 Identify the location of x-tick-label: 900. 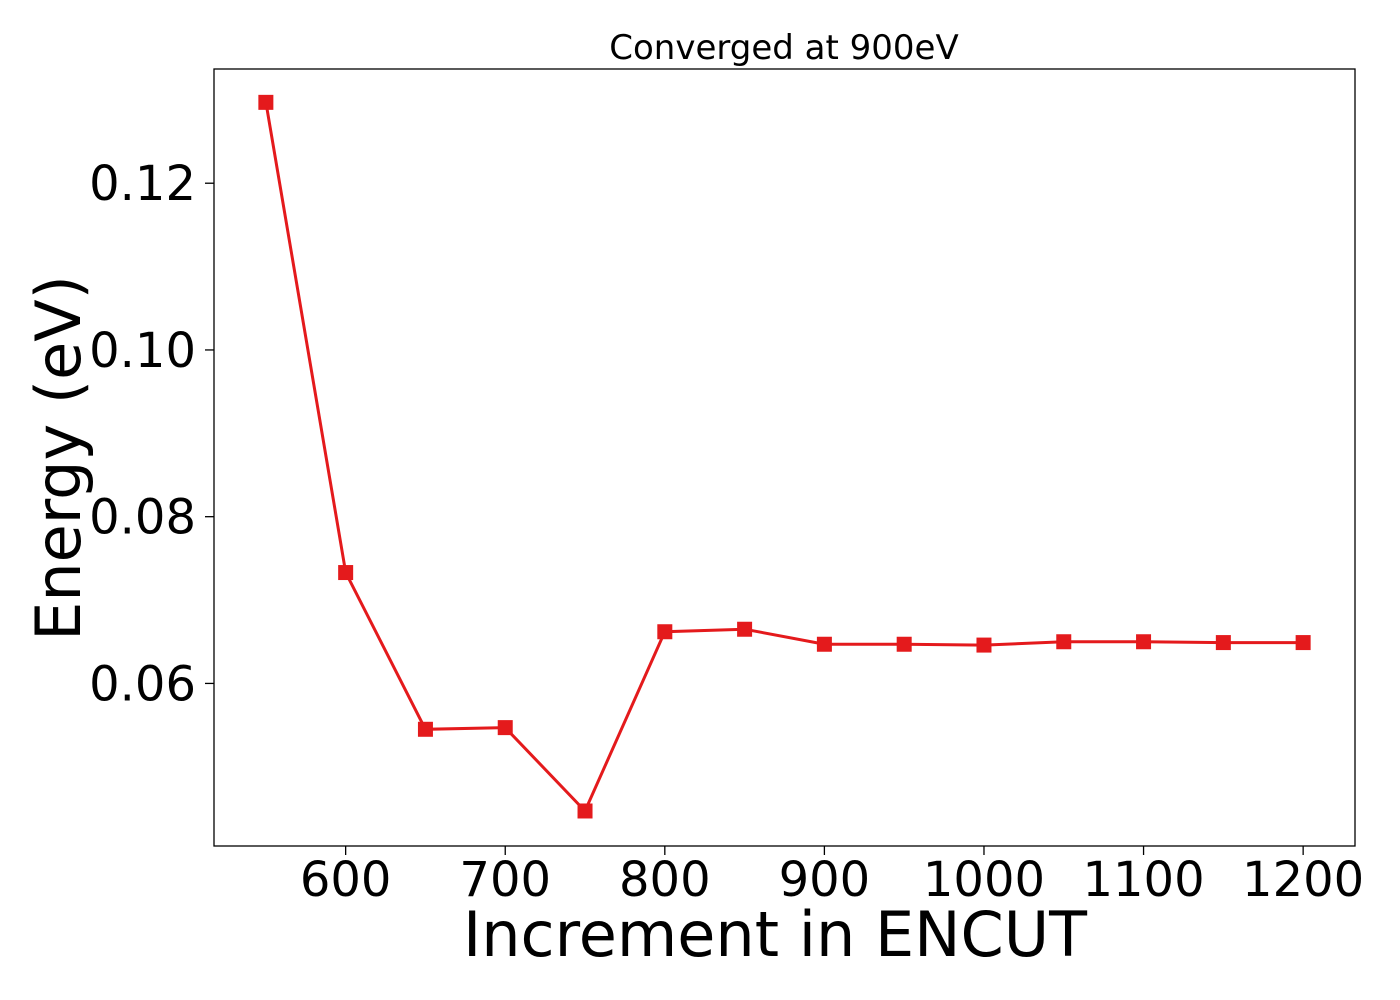
(825, 880).